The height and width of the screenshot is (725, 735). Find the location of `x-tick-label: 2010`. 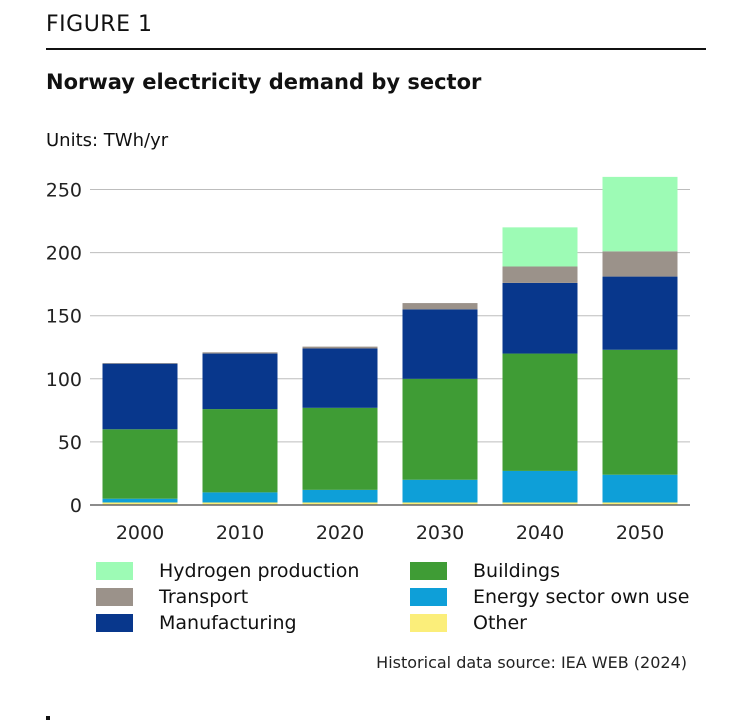

x-tick-label: 2010 is located at coordinates (240, 533).